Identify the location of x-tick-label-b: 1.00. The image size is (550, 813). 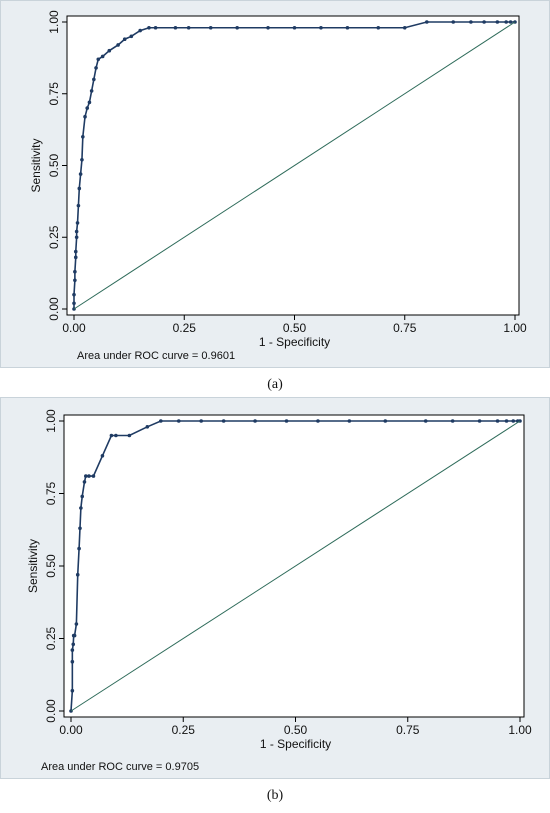
(520, 730).